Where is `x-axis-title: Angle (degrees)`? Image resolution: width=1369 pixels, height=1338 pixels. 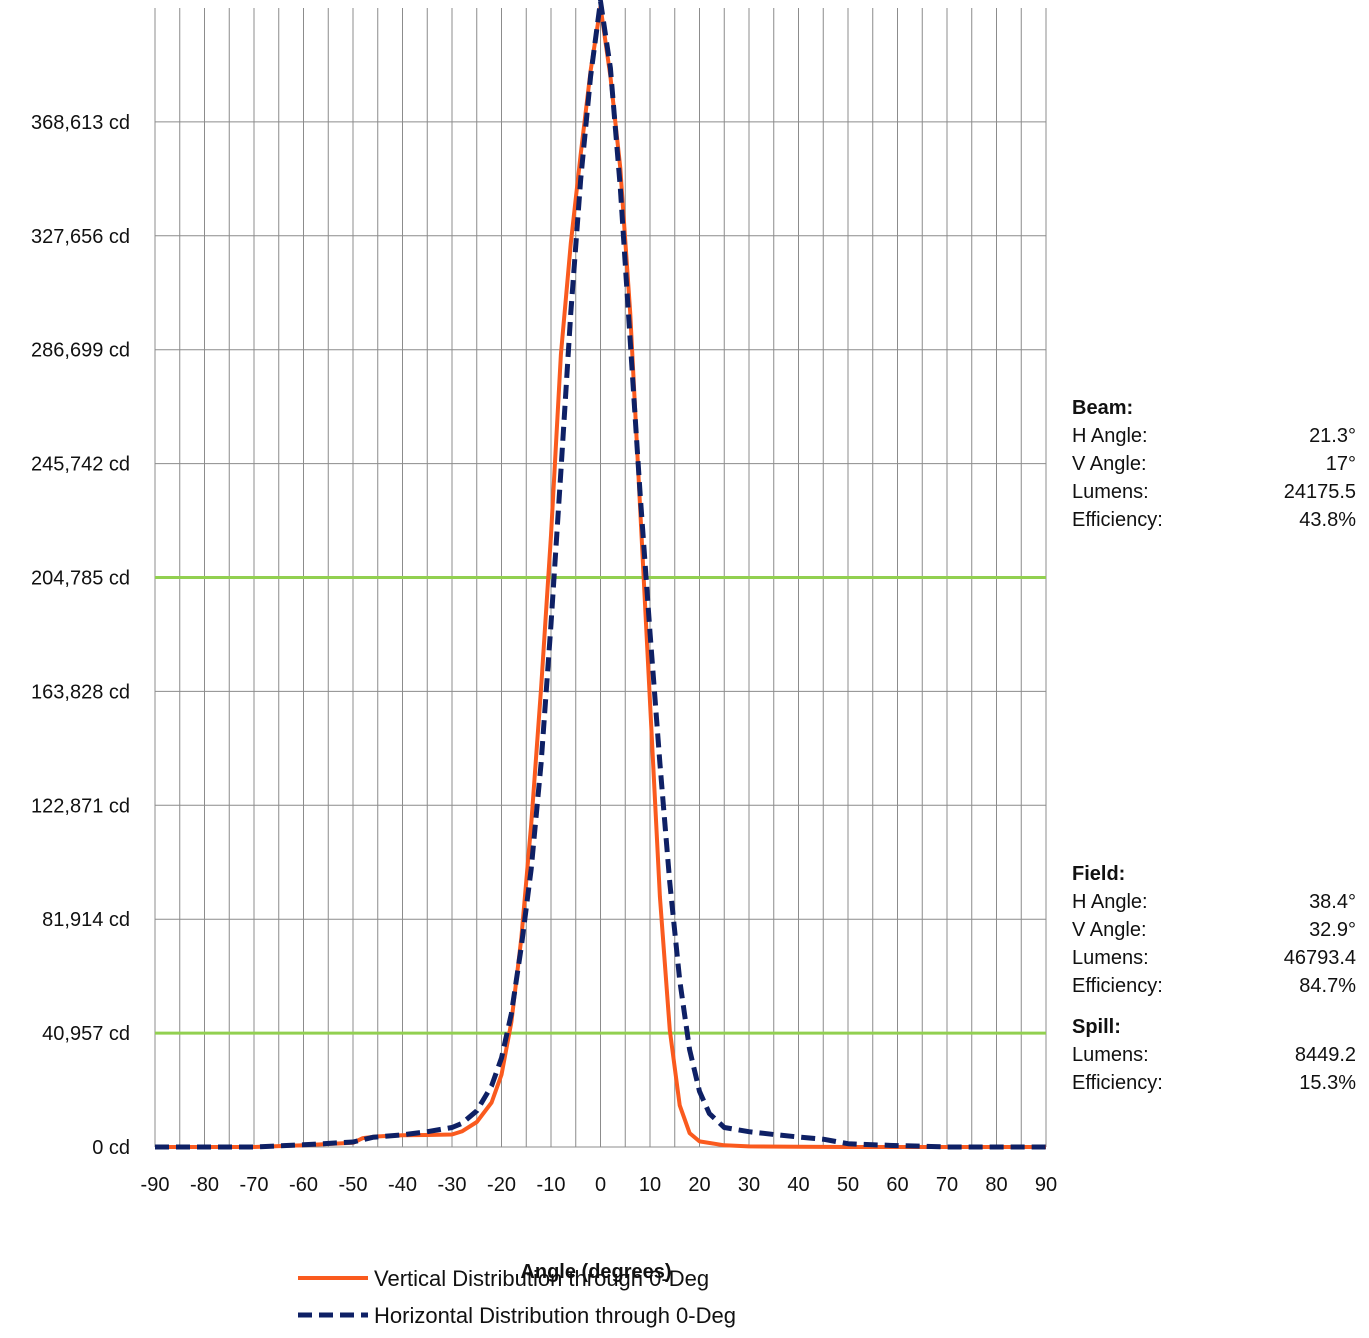 x-axis-title: Angle (degrees) is located at coordinates (595, 1272).